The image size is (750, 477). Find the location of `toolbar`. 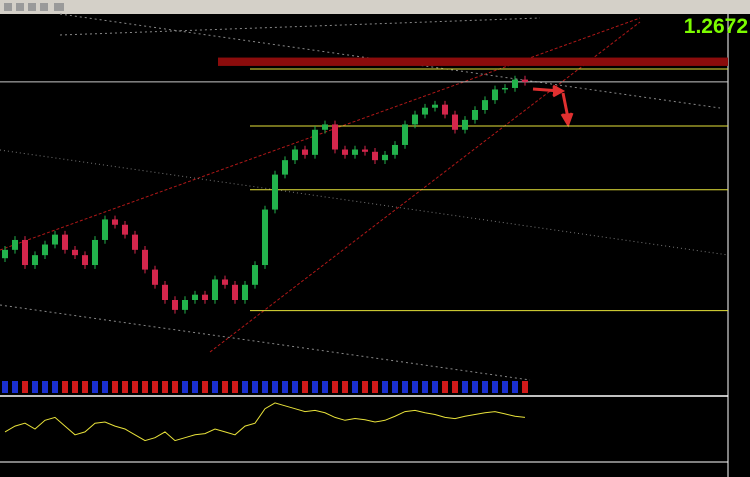

toolbar is located at coordinates (375, 7).